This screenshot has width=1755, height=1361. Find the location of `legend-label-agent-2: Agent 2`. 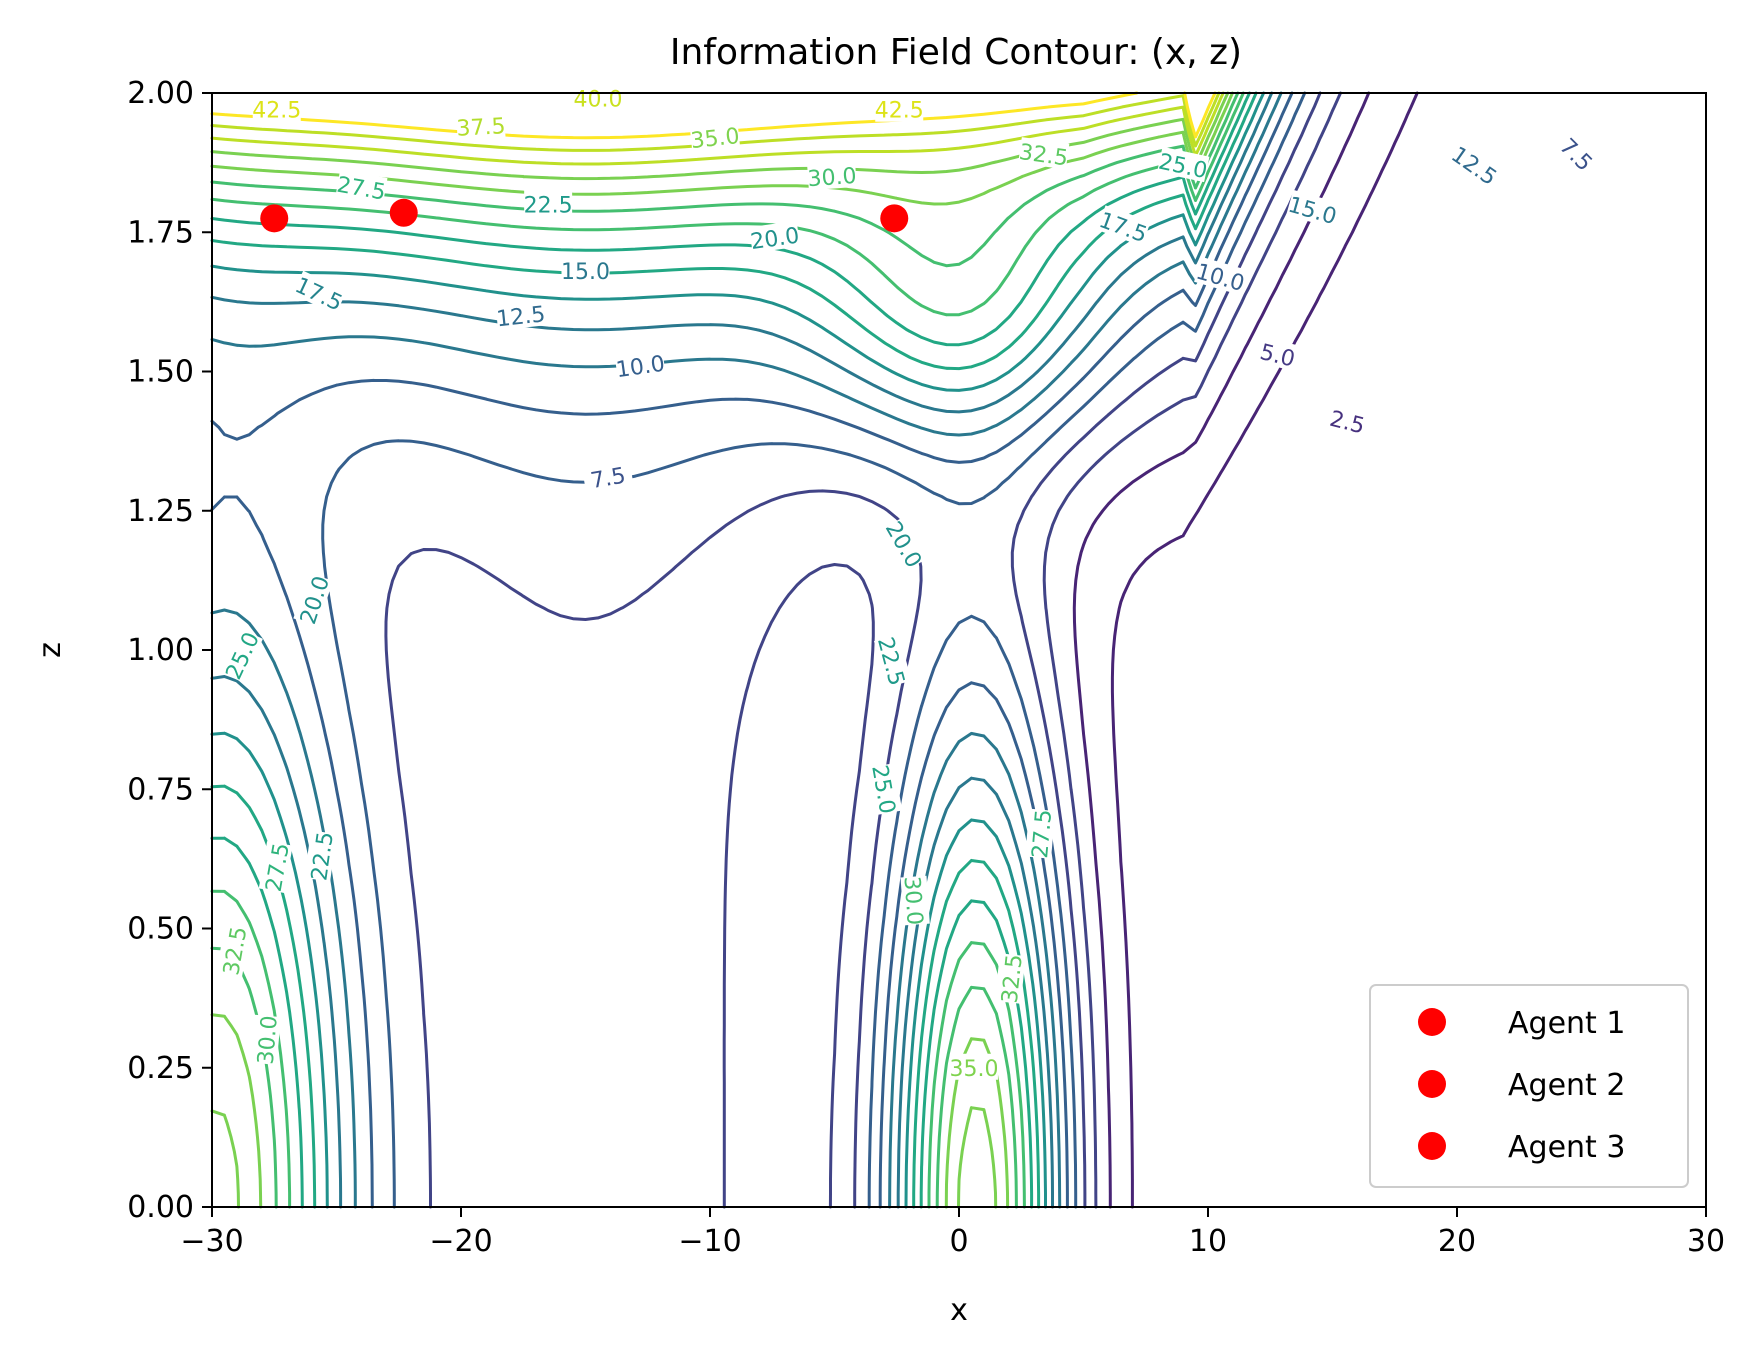

legend-label-agent-2: Agent 2 is located at coordinates (1566, 1085).